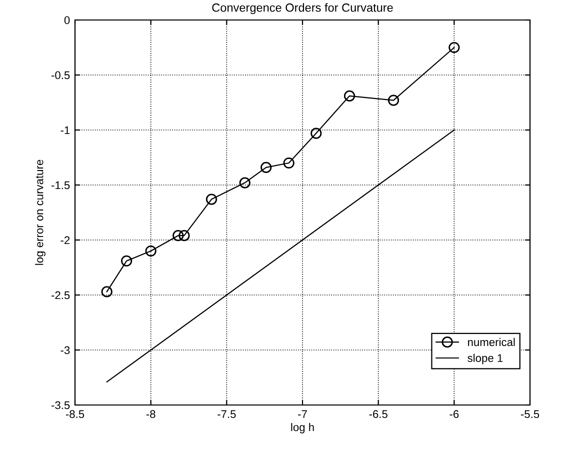 The image size is (573, 465). What do you see at coordinates (151, 414) in the screenshot?
I see `x-tick-label: -8` at bounding box center [151, 414].